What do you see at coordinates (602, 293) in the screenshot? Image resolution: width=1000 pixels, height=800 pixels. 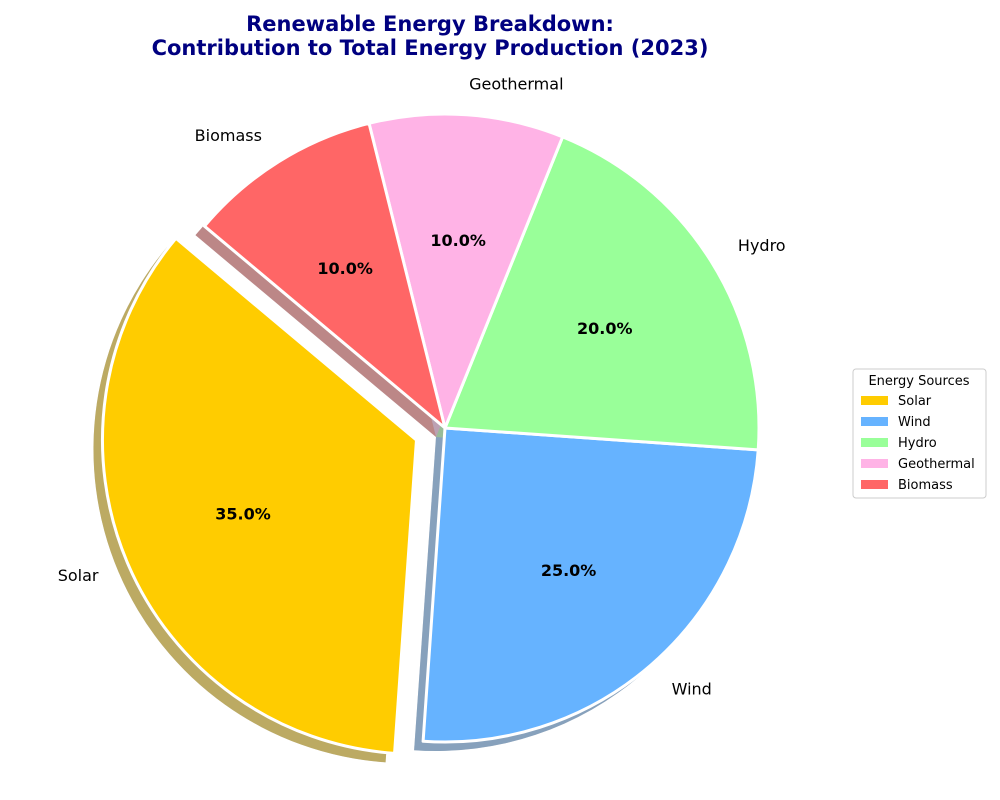 I see `slice-hydro` at bounding box center [602, 293].